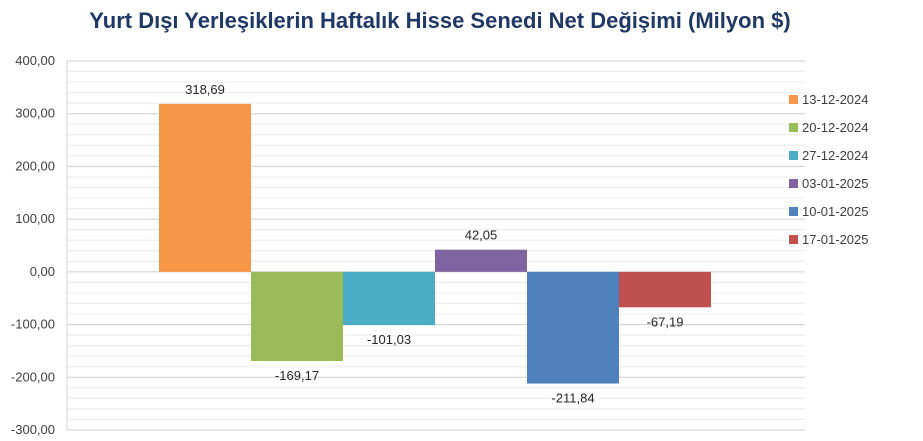 The image size is (923, 441). What do you see at coordinates (835, 183) in the screenshot?
I see `legend-label-03-01-2025: 03-01-2025` at bounding box center [835, 183].